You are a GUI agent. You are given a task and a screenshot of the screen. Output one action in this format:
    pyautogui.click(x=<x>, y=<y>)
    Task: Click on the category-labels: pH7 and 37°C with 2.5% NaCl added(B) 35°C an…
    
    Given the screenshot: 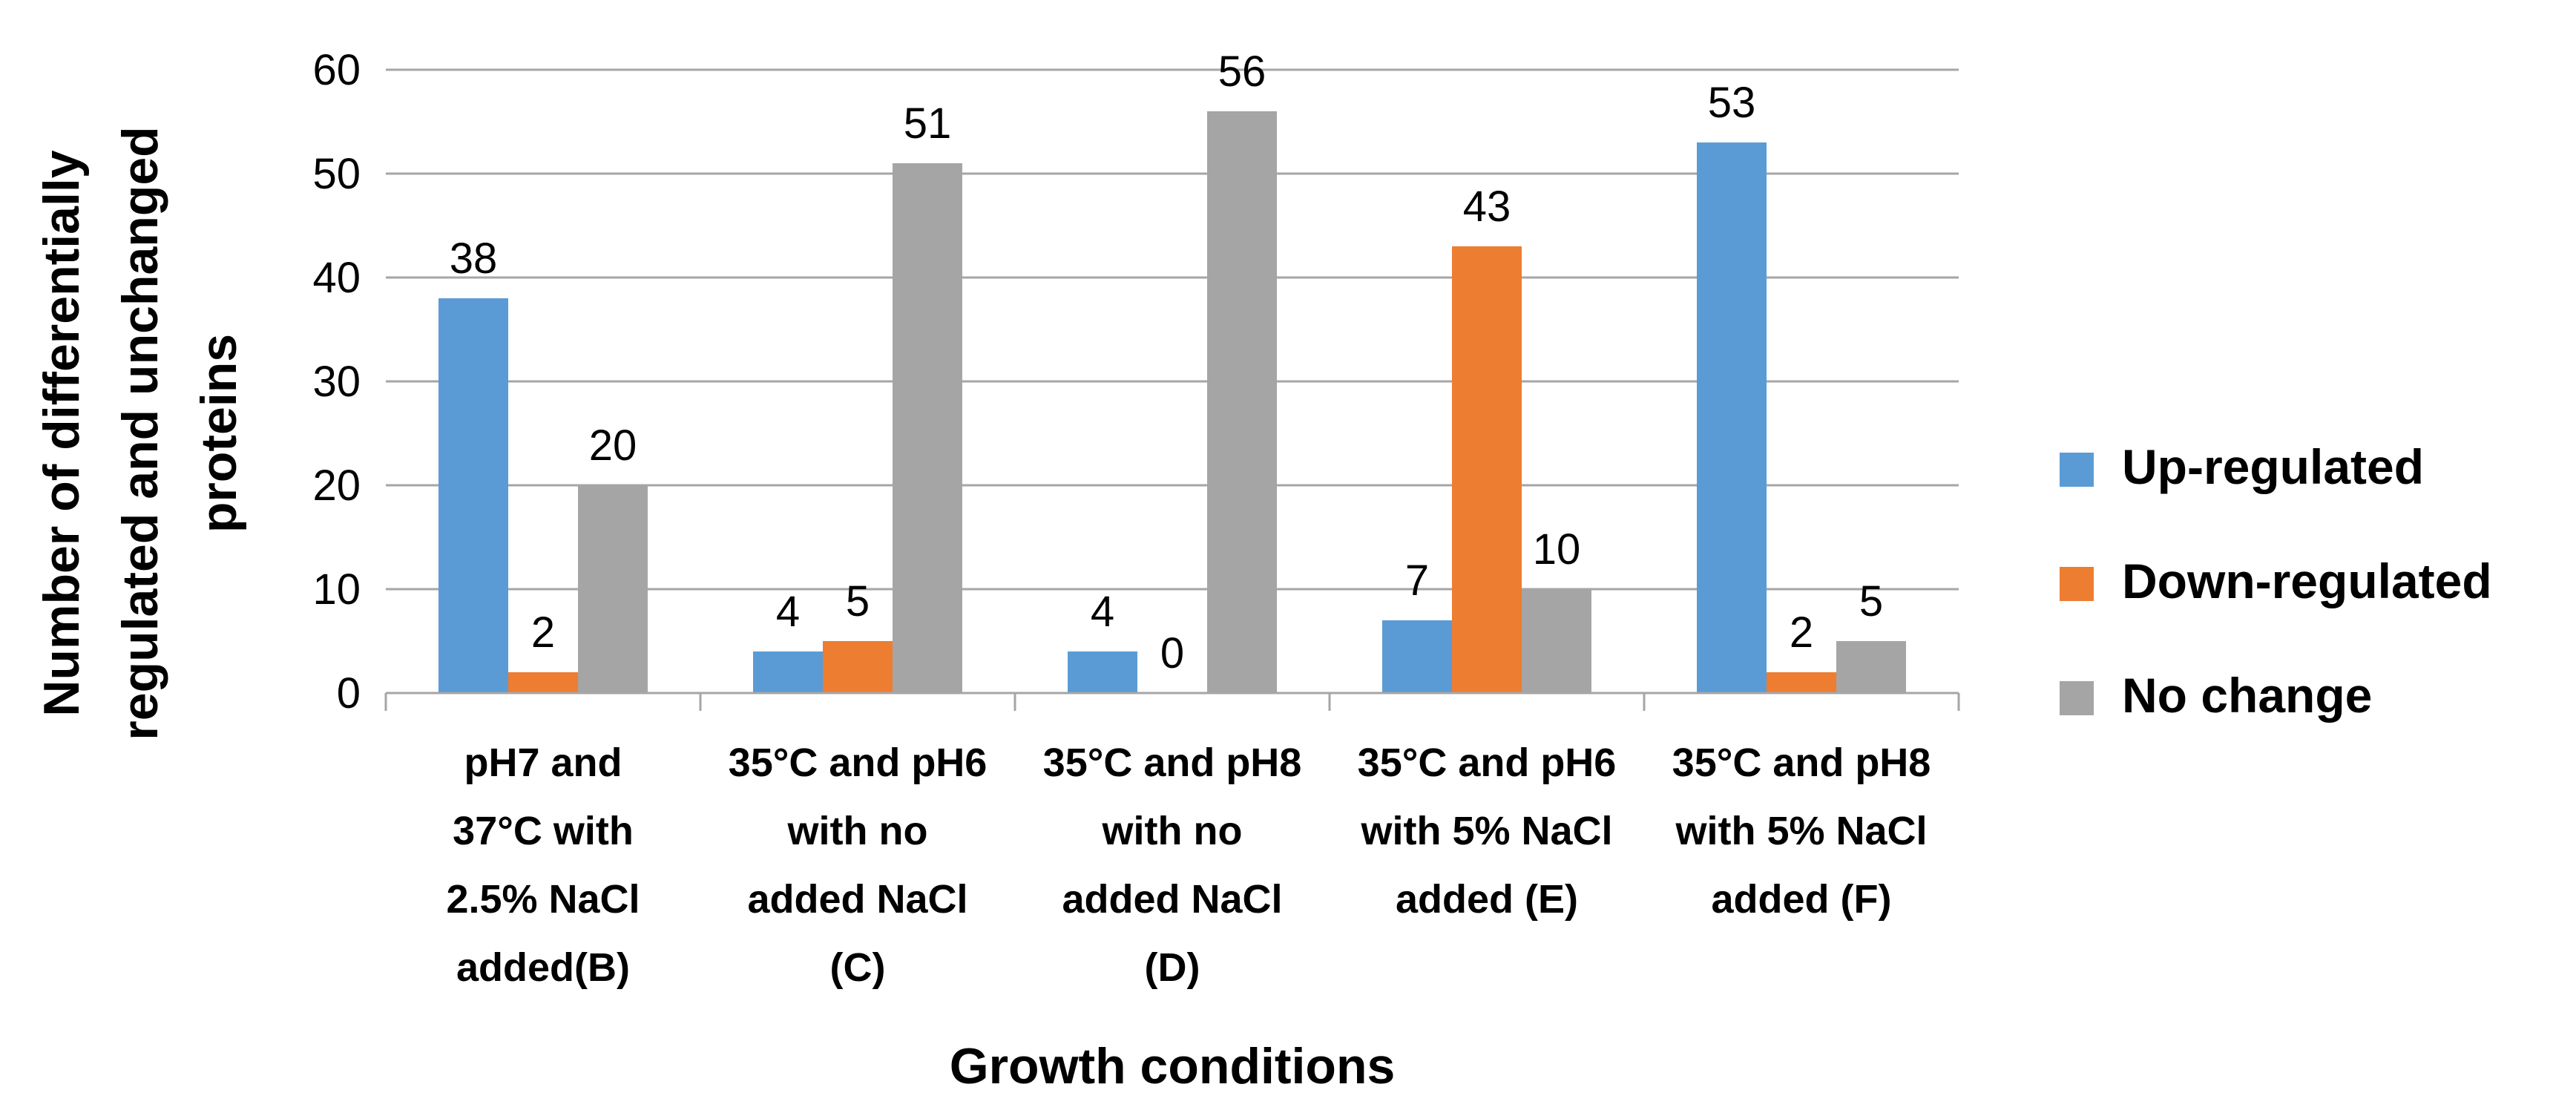 What is the action you would take?
    pyautogui.click(x=1188, y=865)
    